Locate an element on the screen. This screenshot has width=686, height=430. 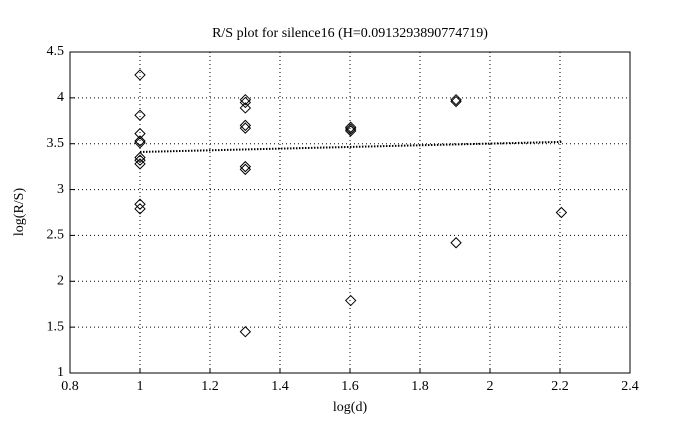
x-tick-label: 2.4 is located at coordinates (630, 386).